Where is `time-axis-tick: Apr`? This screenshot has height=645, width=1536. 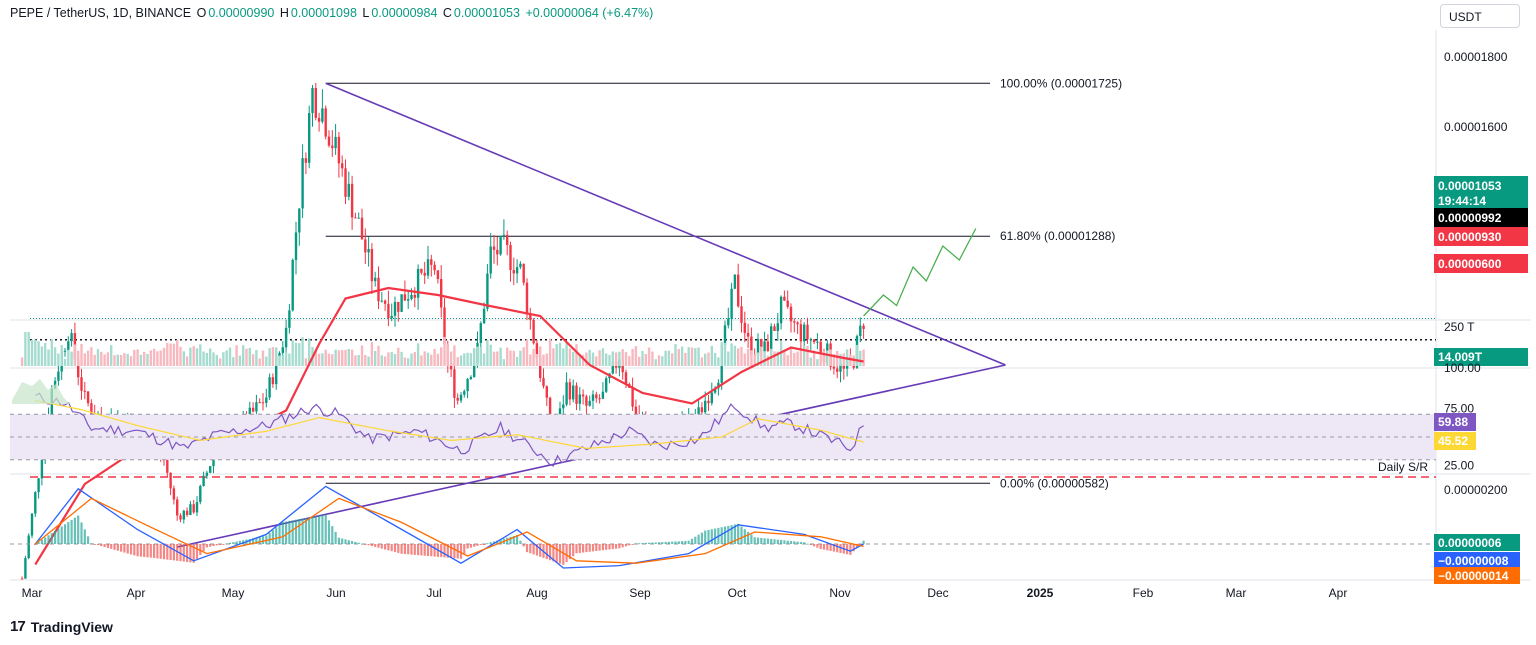 time-axis-tick: Apr is located at coordinates (136, 593).